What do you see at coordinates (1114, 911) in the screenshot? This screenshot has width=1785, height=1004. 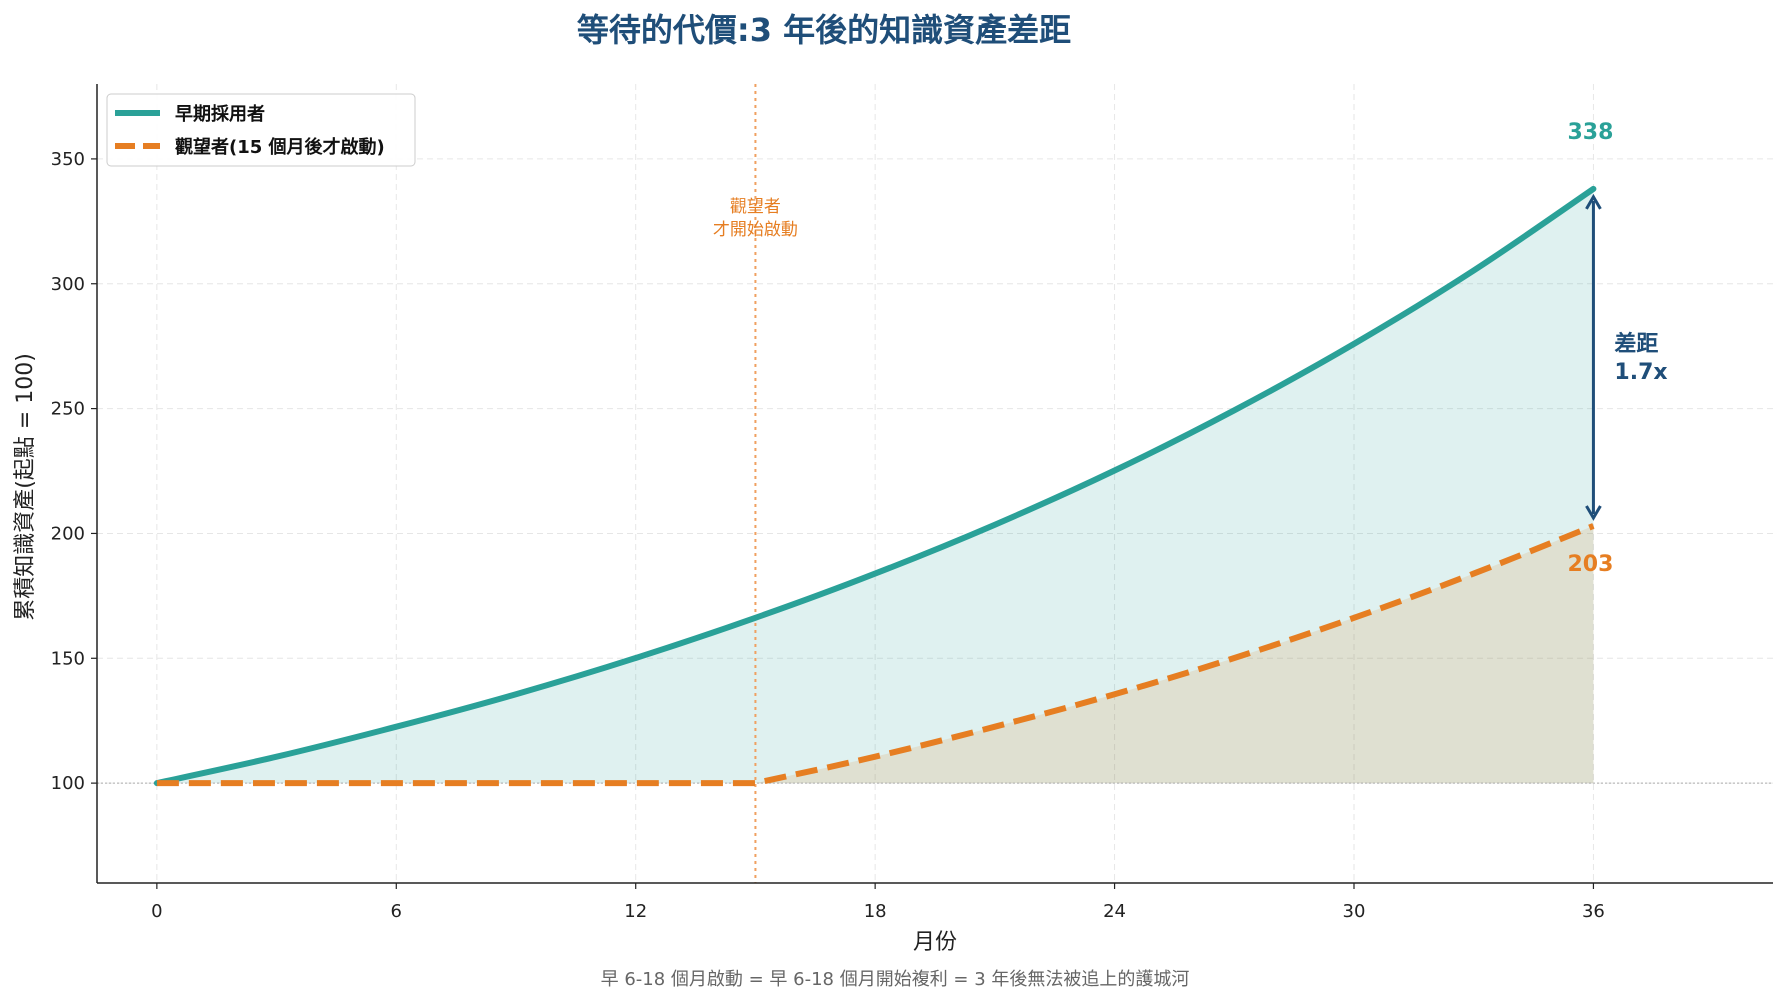 I see `x-tick-label: 24` at bounding box center [1114, 911].